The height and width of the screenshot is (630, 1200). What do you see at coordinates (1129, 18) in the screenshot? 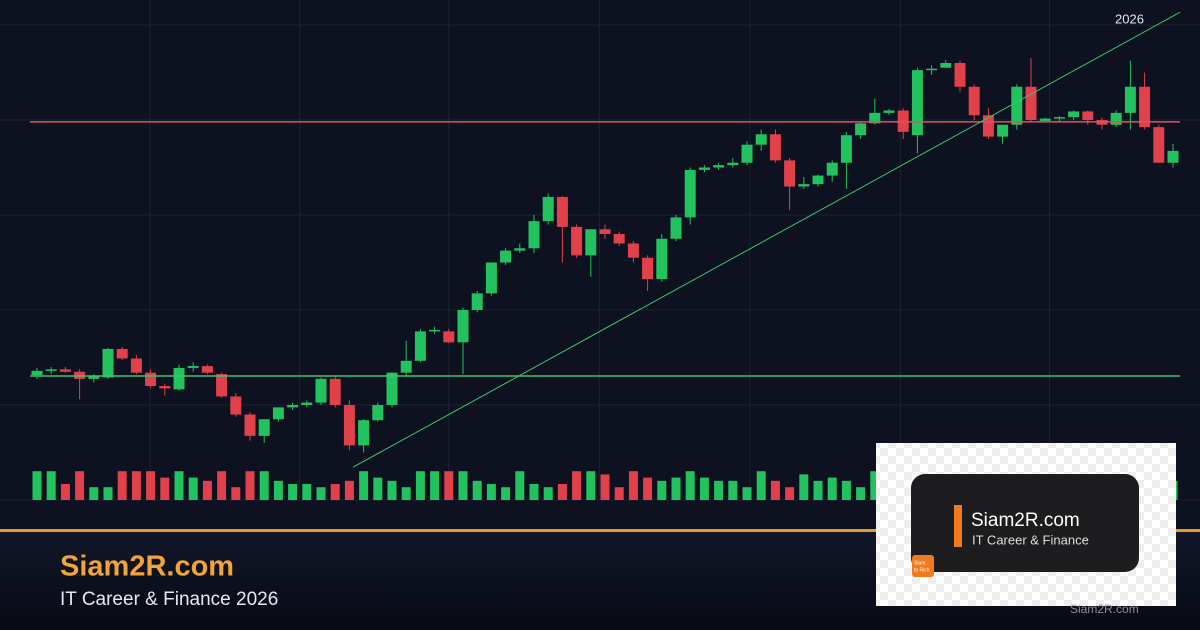
I see `chart-label: 2026` at bounding box center [1129, 18].